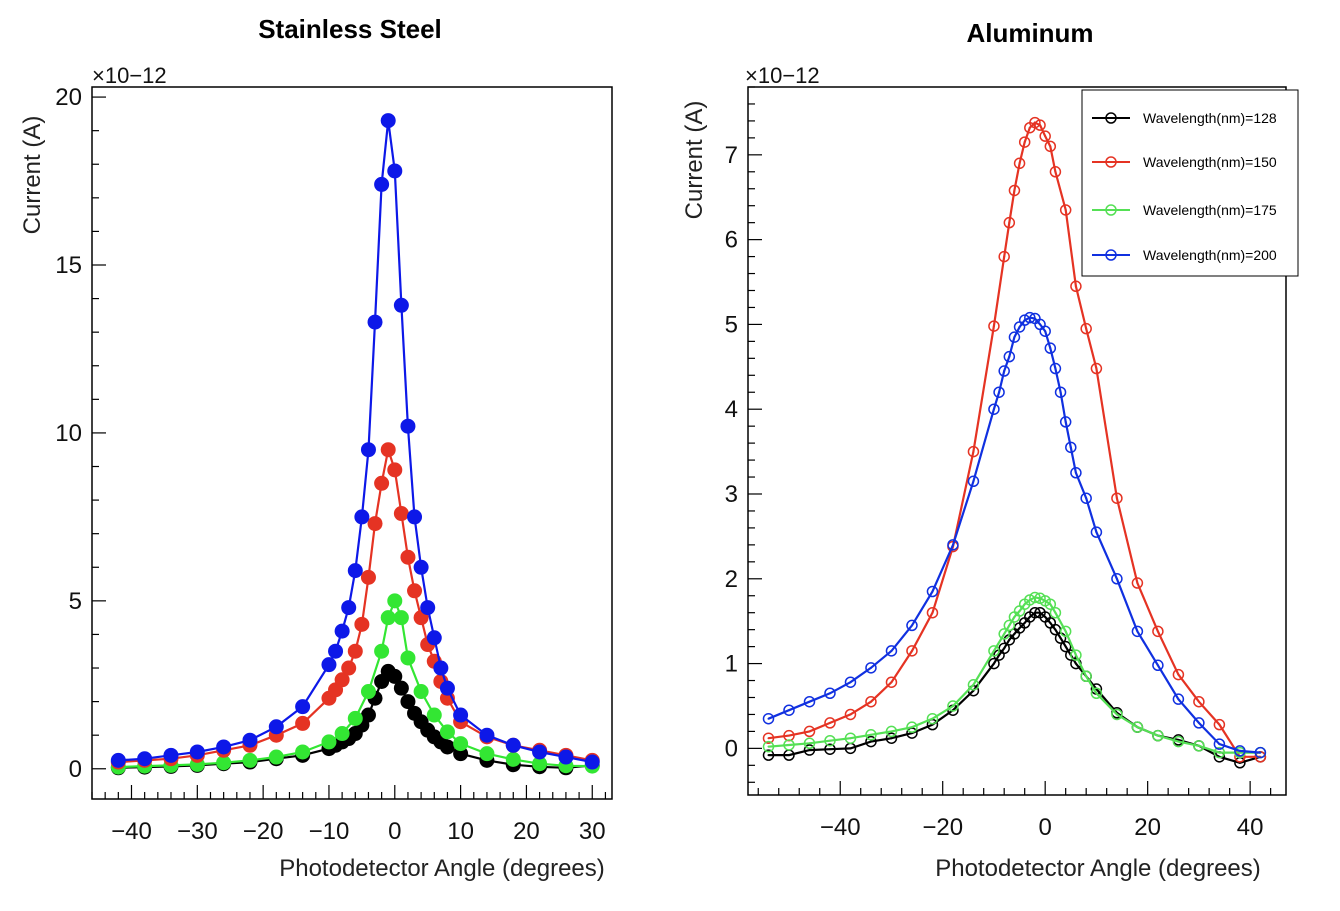  I want to click on legend-box, so click(1190, 183).